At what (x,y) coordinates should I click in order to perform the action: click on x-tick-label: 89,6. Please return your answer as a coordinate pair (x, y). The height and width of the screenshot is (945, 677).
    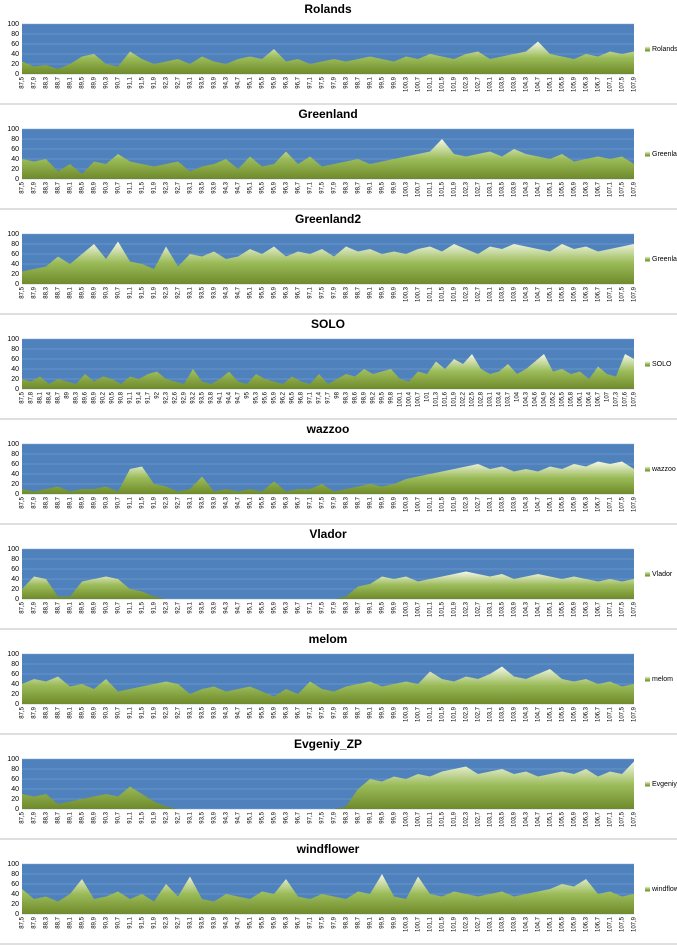
    Looking at the image, I should click on (86, 397).